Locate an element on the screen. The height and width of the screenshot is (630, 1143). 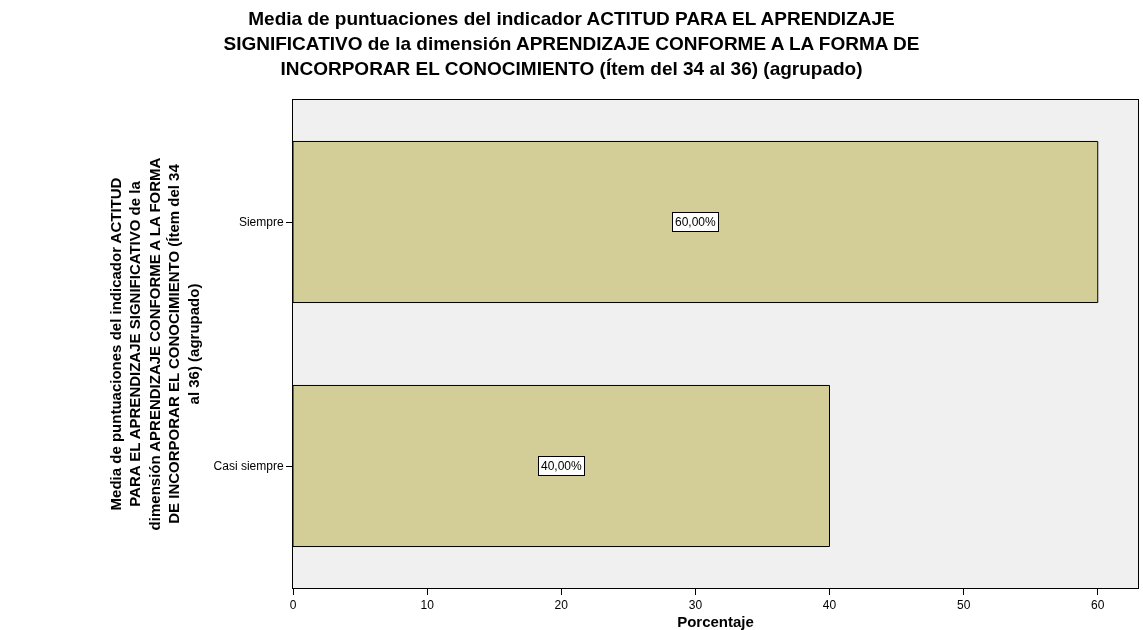
chart-title: Media de puntuaciones del indicador ACTITUD PARA EL APRENDIZAJE SIGNIFICATIVO de la dimensión APRENDIZAJE CONFORME A LA FORMA DE INCORPORAR EL CONOCIMIENTO (Ítem del 34 al 36) (agrupado) is located at coordinates (571, 43).